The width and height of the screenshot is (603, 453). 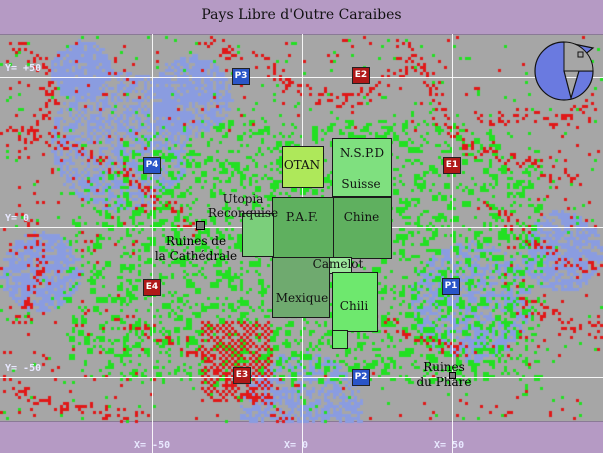 I want to click on zone-chili, so click(x=355, y=302).